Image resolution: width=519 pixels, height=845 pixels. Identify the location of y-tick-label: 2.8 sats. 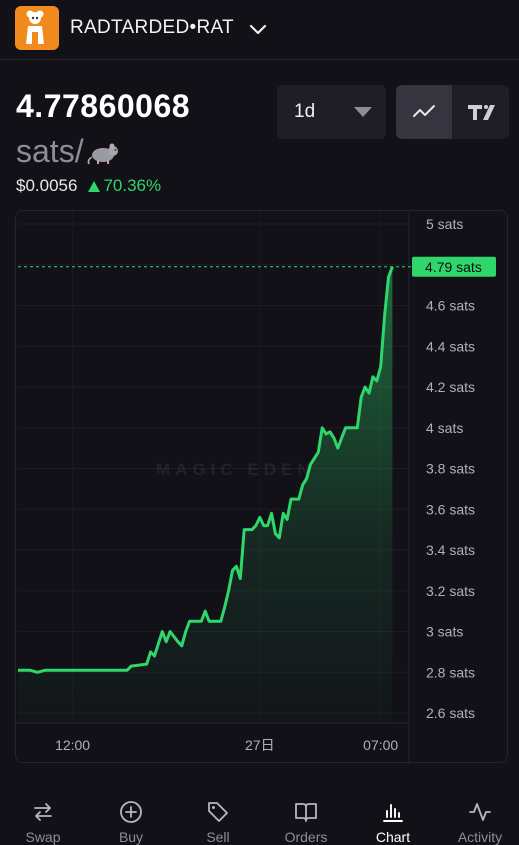
(450, 672).